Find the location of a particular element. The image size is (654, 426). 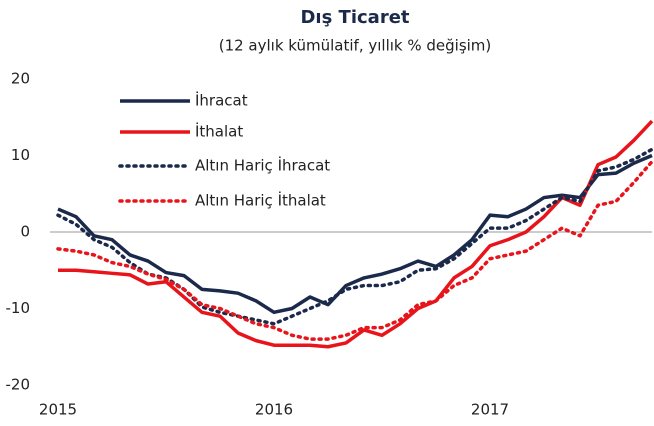

legend-label: İhracat is located at coordinates (221, 100).